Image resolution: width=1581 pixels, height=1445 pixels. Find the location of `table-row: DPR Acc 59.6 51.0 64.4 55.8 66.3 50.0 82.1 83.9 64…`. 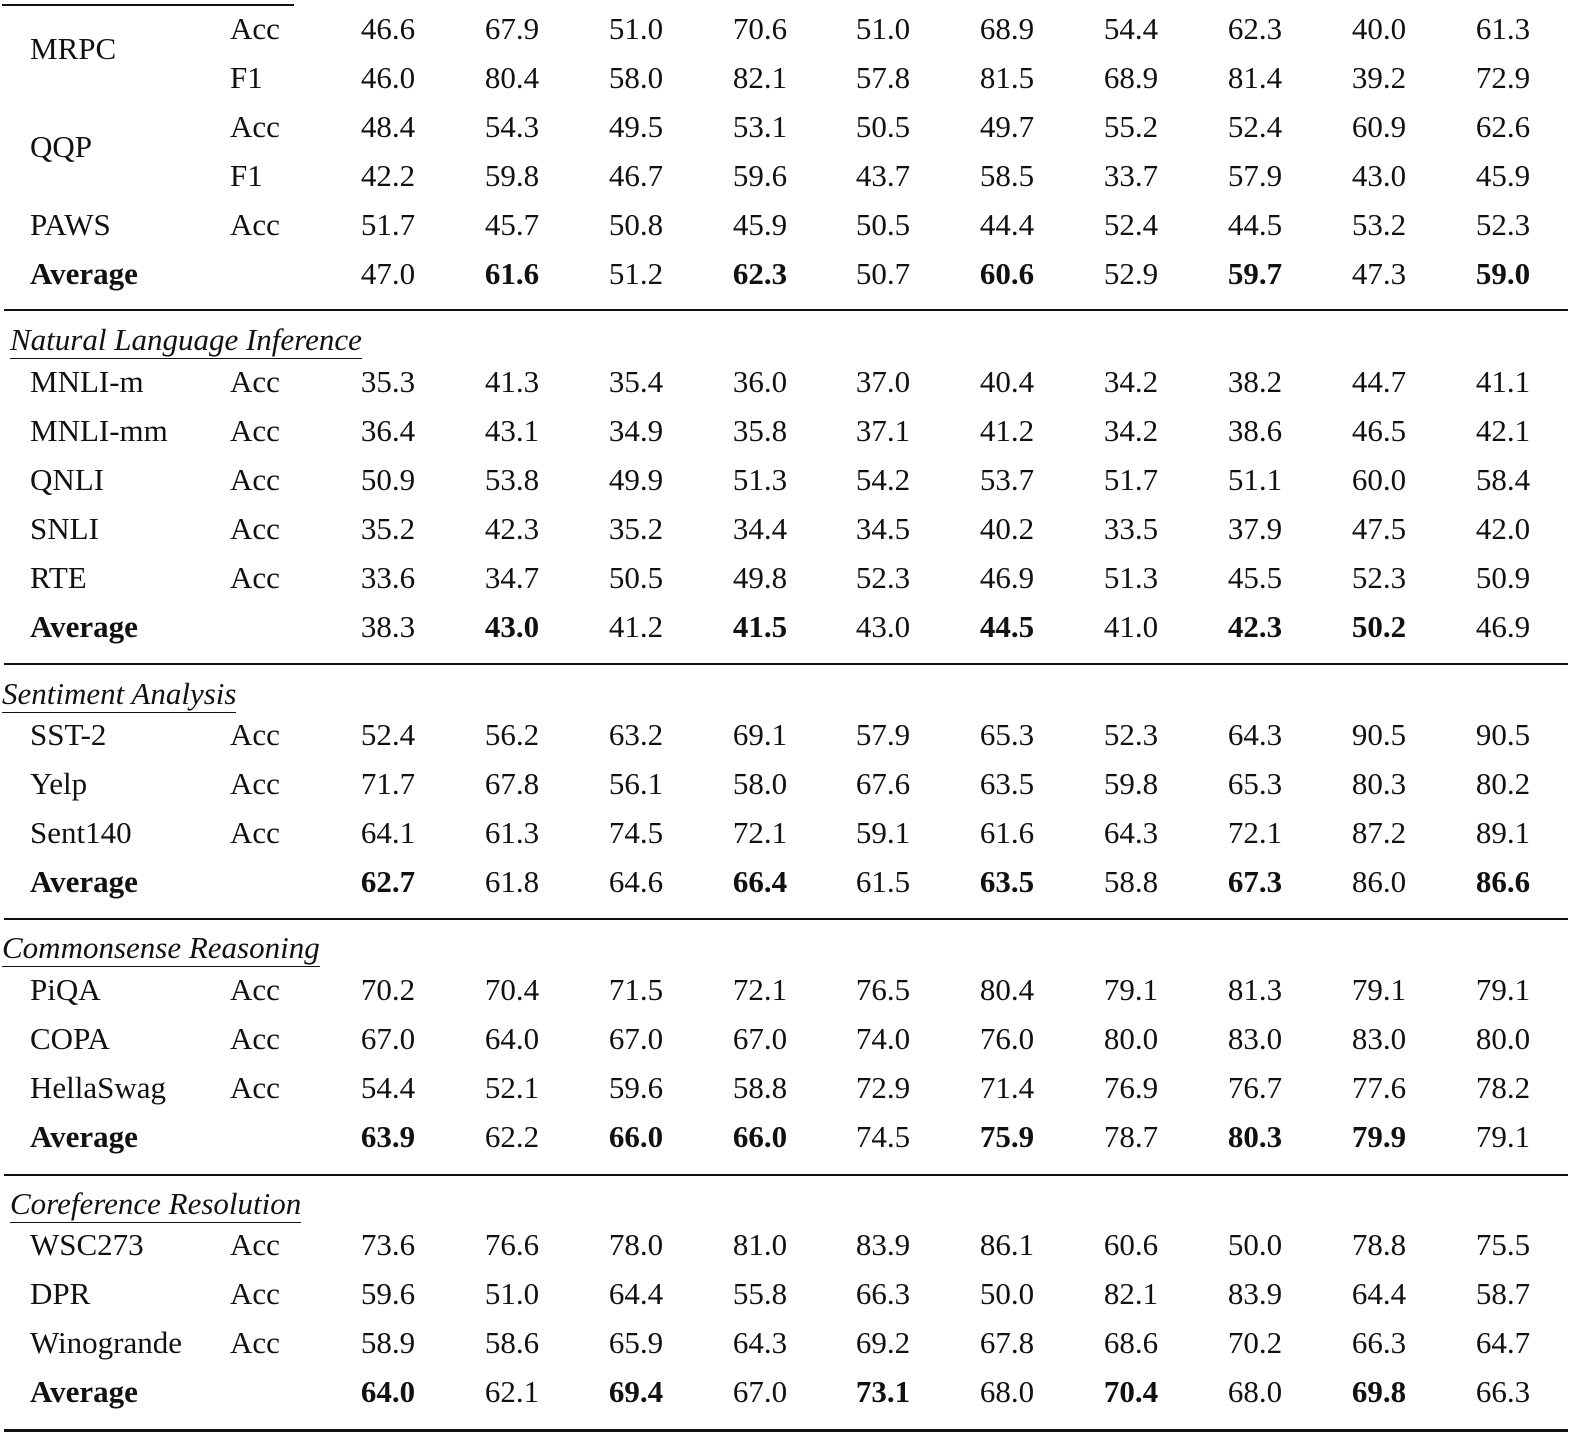

table-row: DPR Acc 59.6 51.0 64.4 55.8 66.3 50.0 82.1 83.9 64… is located at coordinates (784, 1293).